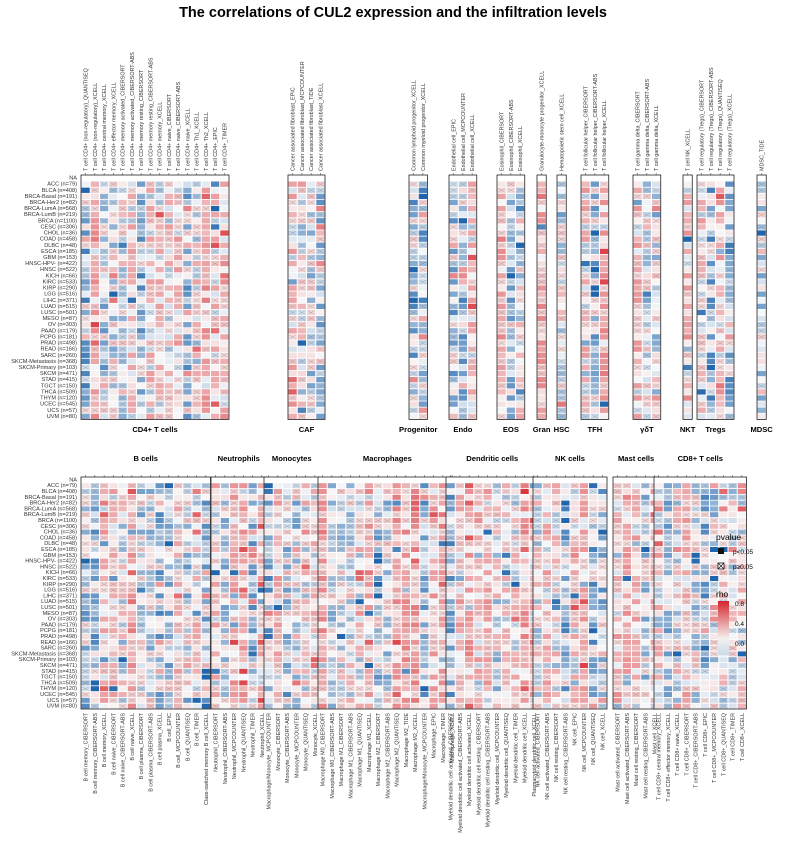 The width and height of the screenshot is (786, 866). What do you see at coordinates (587, 128) in the screenshot?
I see `column-label-t-cell-follicular-helper-cibersort: T cell follicular helper_CIBERSORT` at bounding box center [587, 128].